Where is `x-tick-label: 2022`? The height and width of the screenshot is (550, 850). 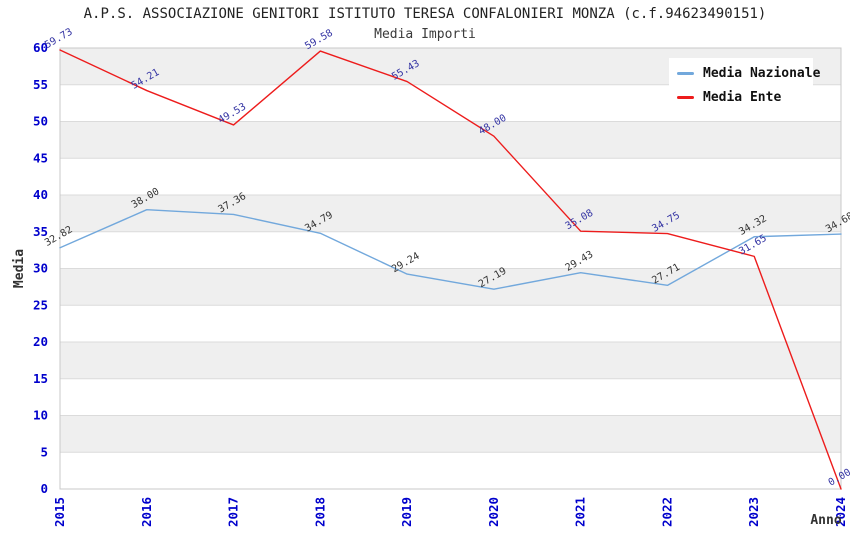
x-tick-label: 2022 is located at coordinates (666, 512).